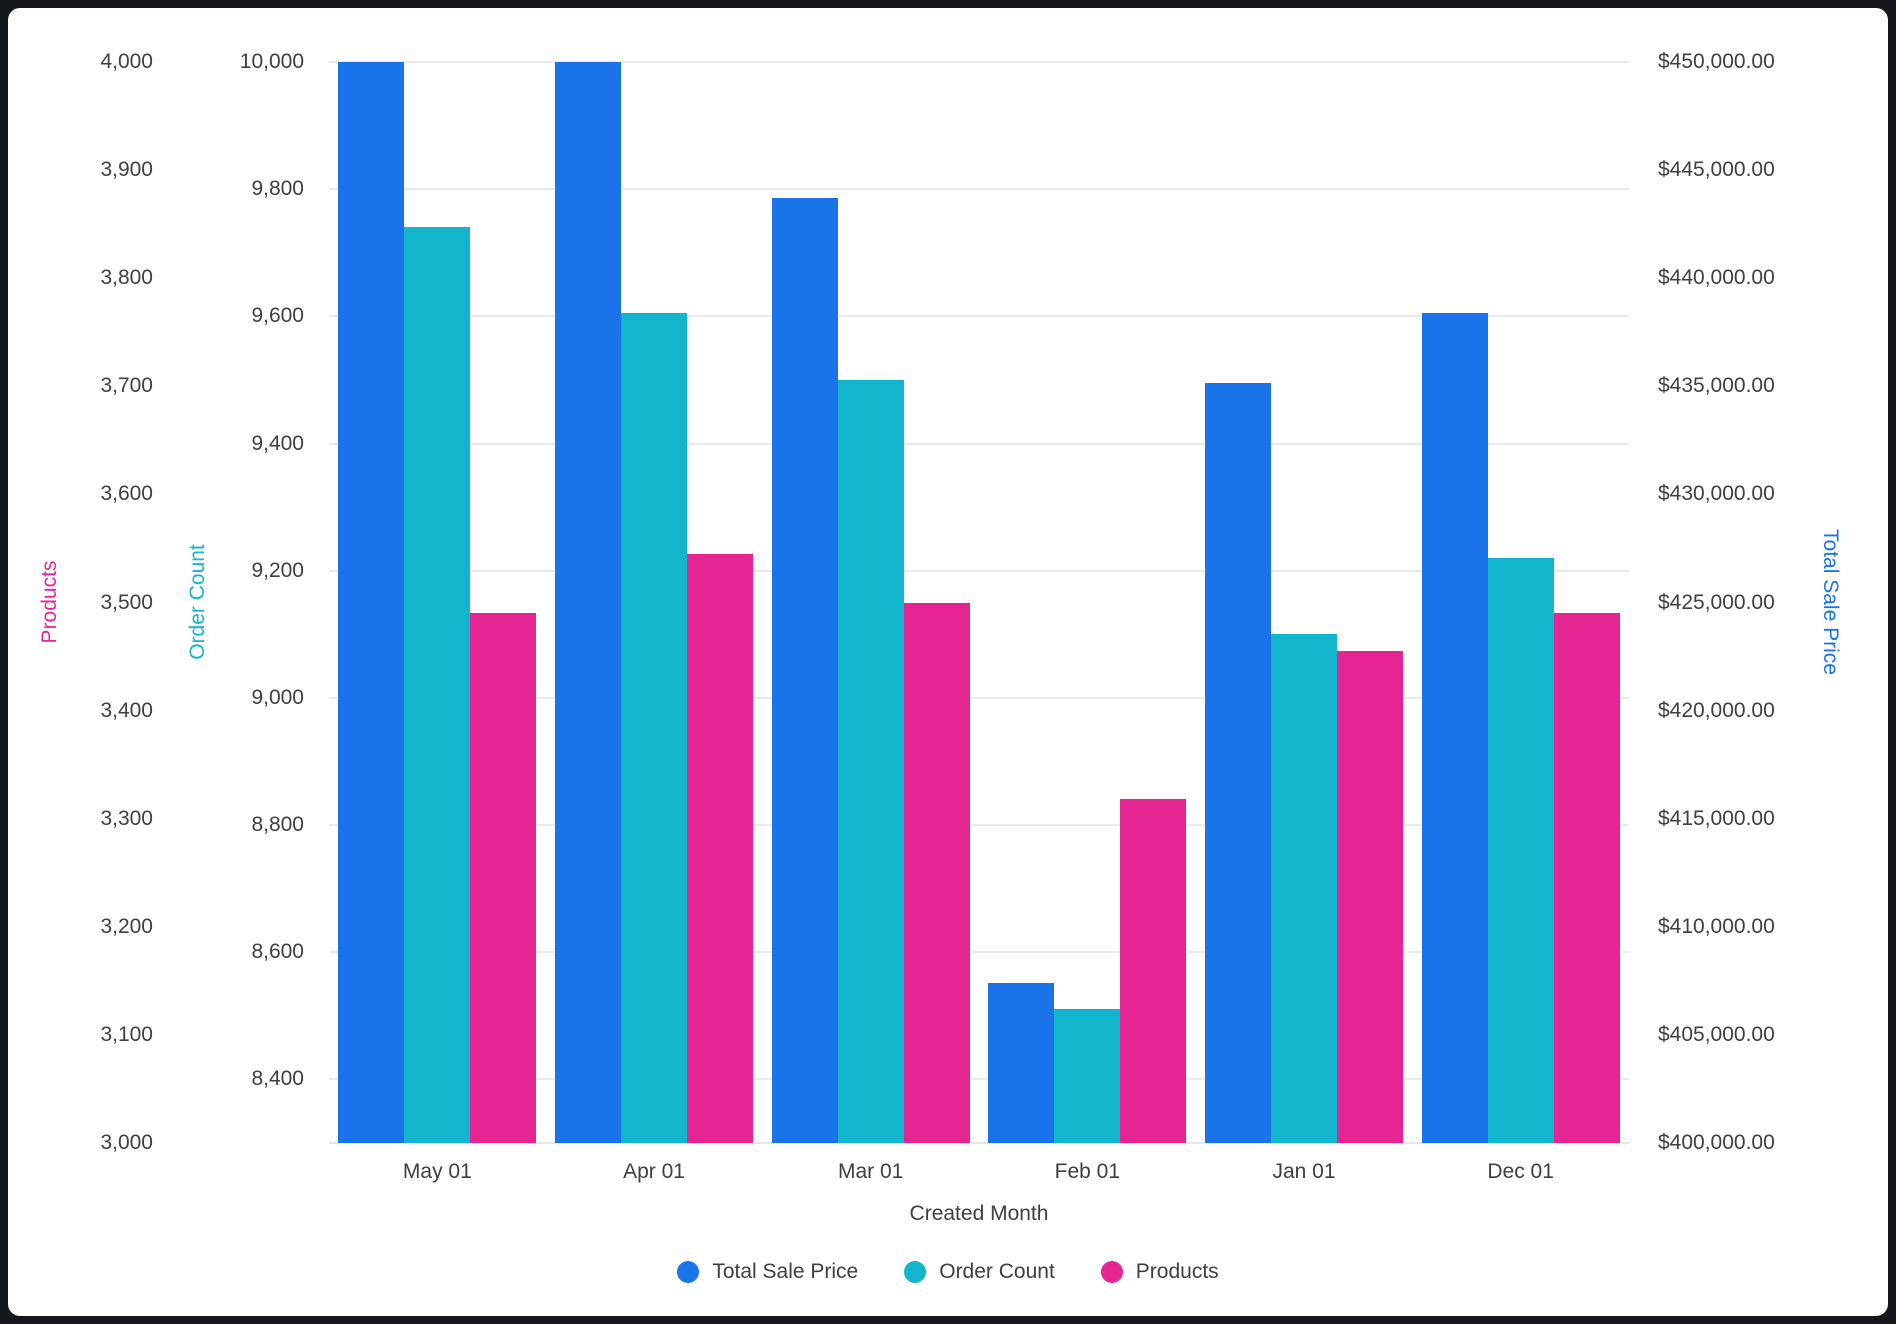  Describe the element at coordinates (277, 443) in the screenshot. I see `y-tick-label: 9,400` at that location.